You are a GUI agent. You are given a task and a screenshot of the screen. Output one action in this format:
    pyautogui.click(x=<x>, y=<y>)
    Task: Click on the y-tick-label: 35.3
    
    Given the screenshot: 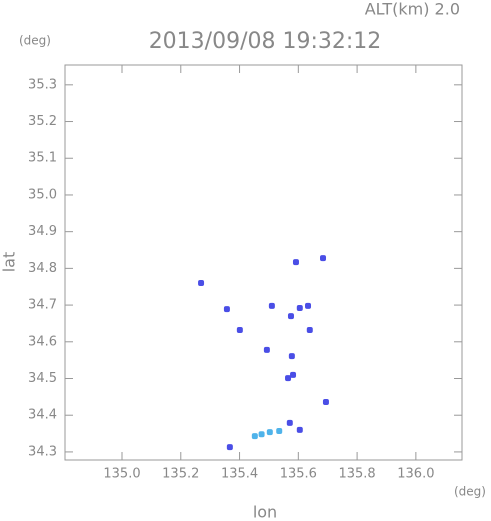 What is the action you would take?
    pyautogui.click(x=42, y=84)
    